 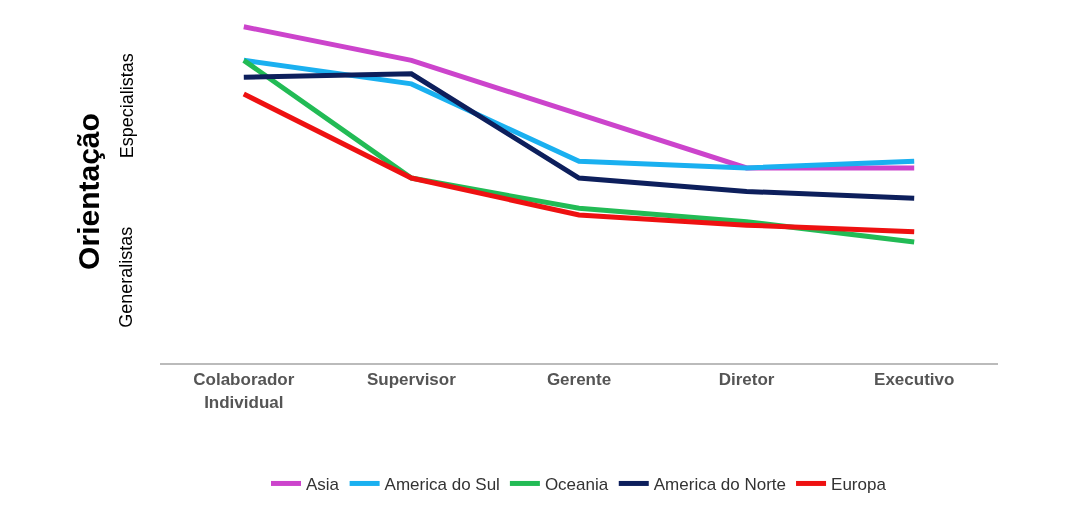 What do you see at coordinates (88, 191) in the screenshot?
I see `y-axis-title: Orientação` at bounding box center [88, 191].